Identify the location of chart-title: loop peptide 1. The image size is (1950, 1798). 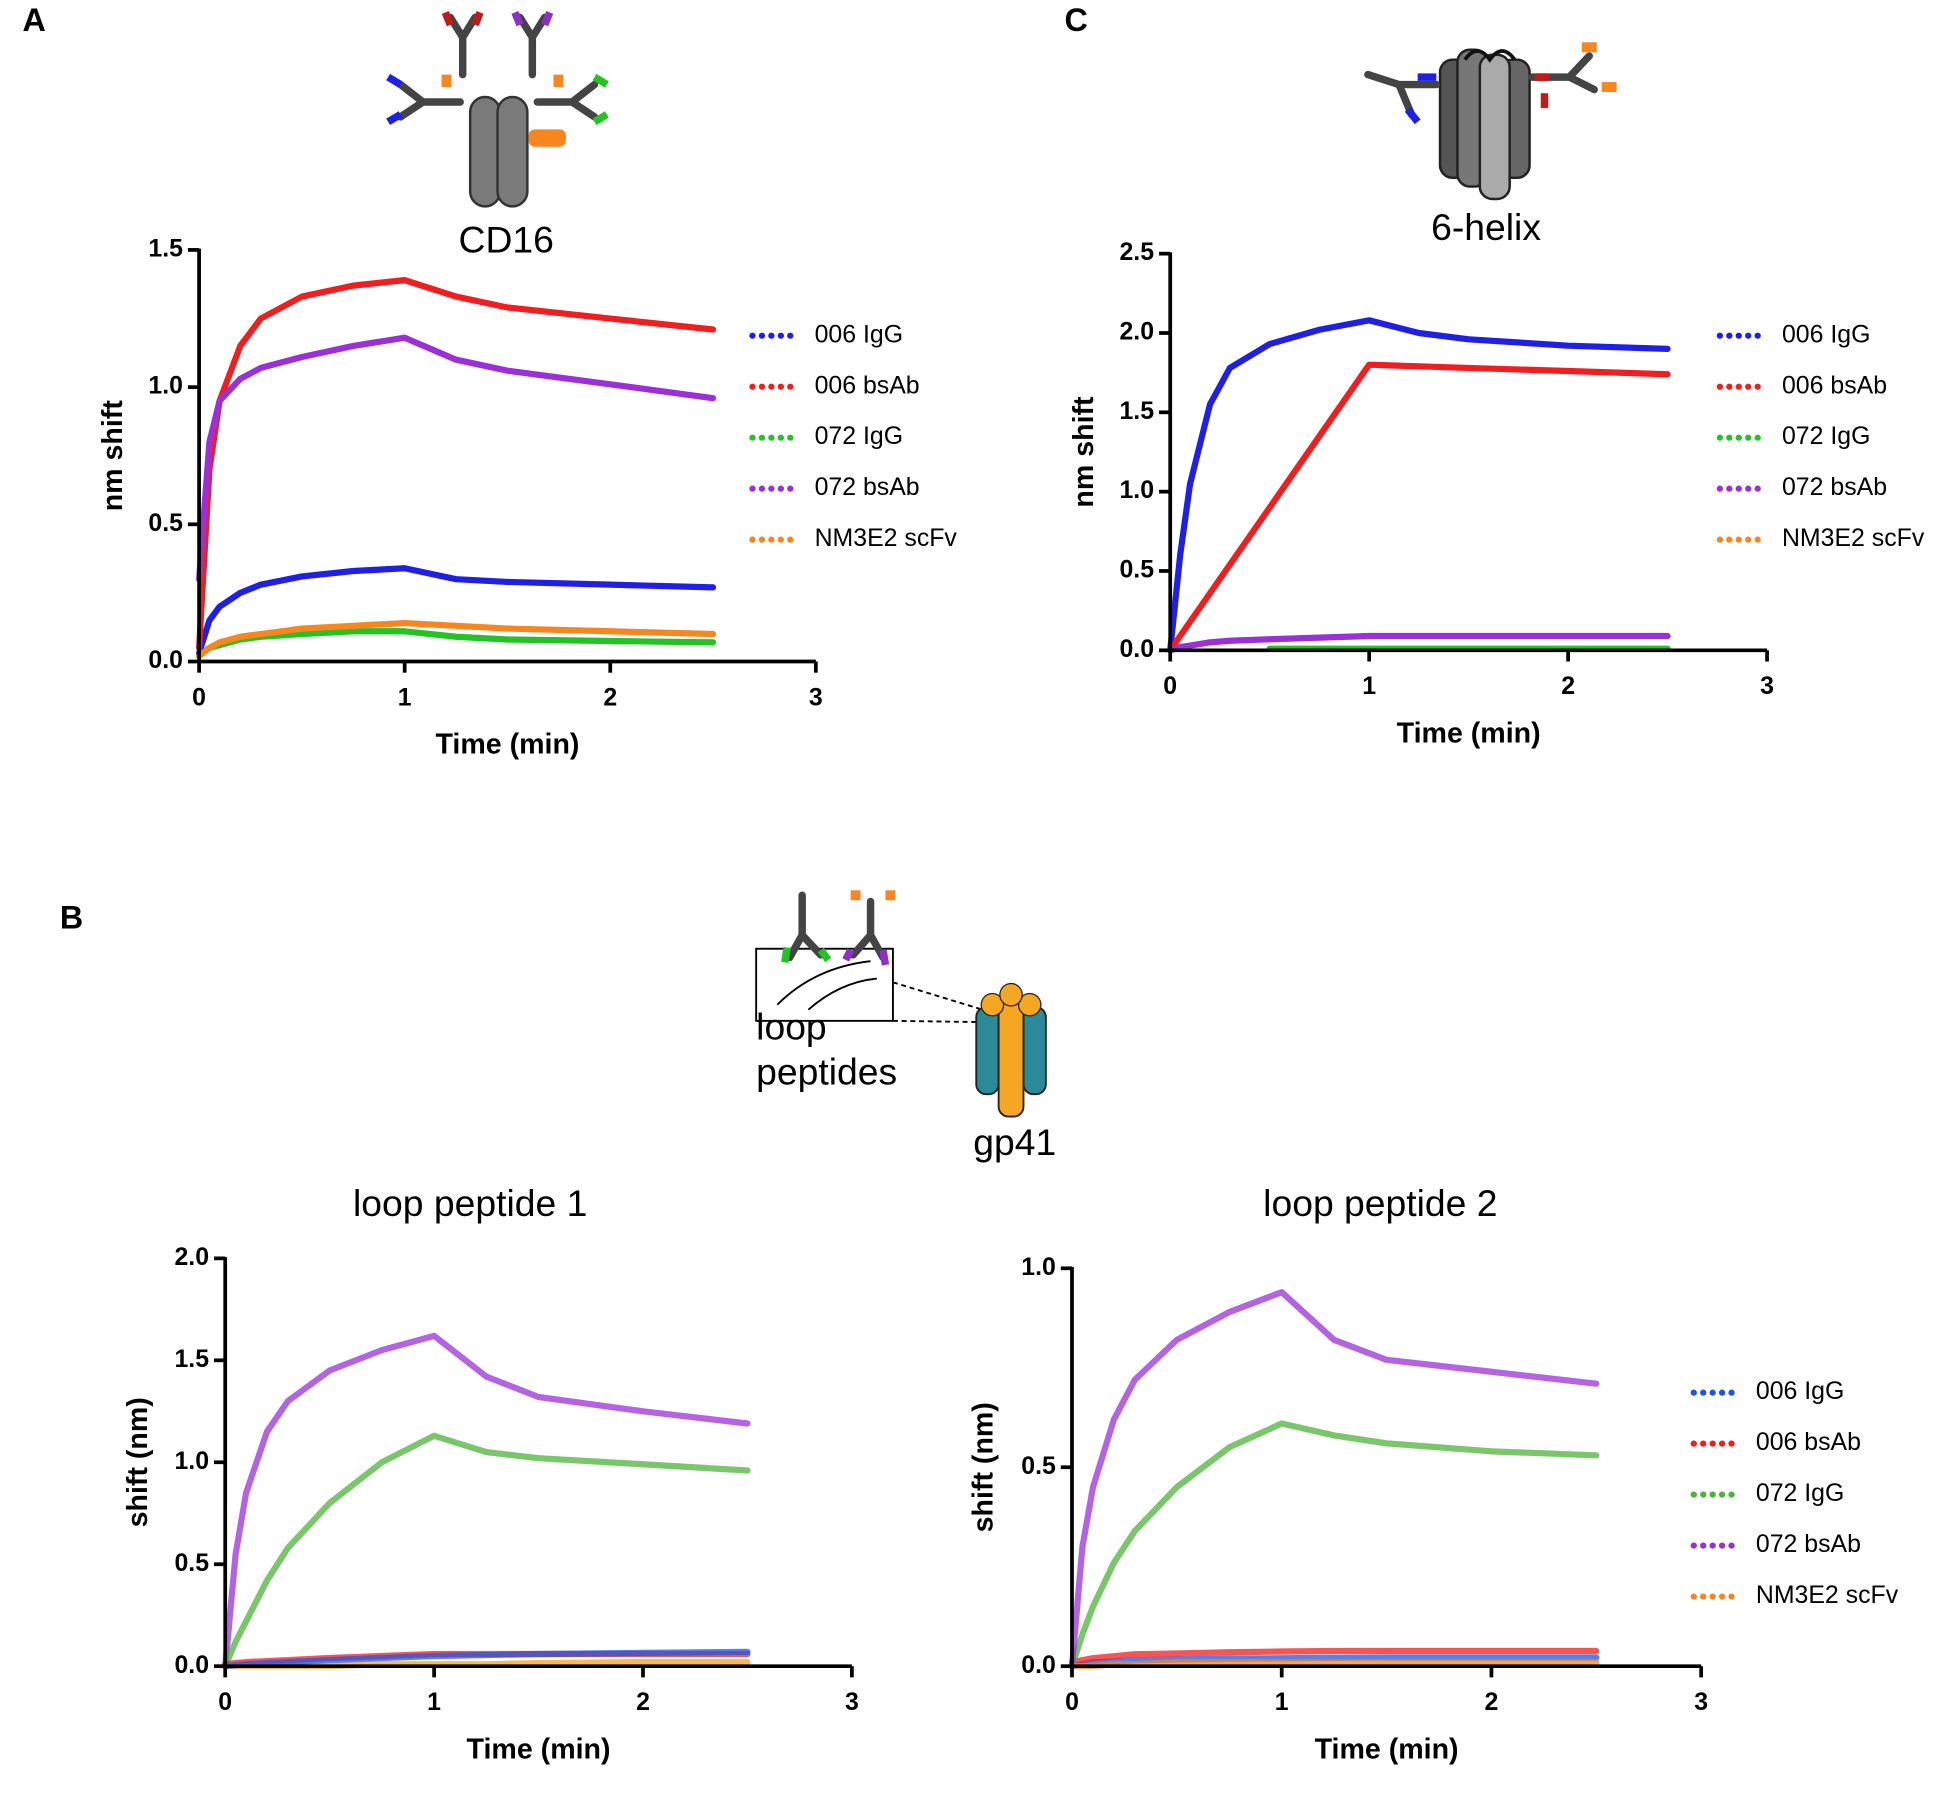
(470, 1203).